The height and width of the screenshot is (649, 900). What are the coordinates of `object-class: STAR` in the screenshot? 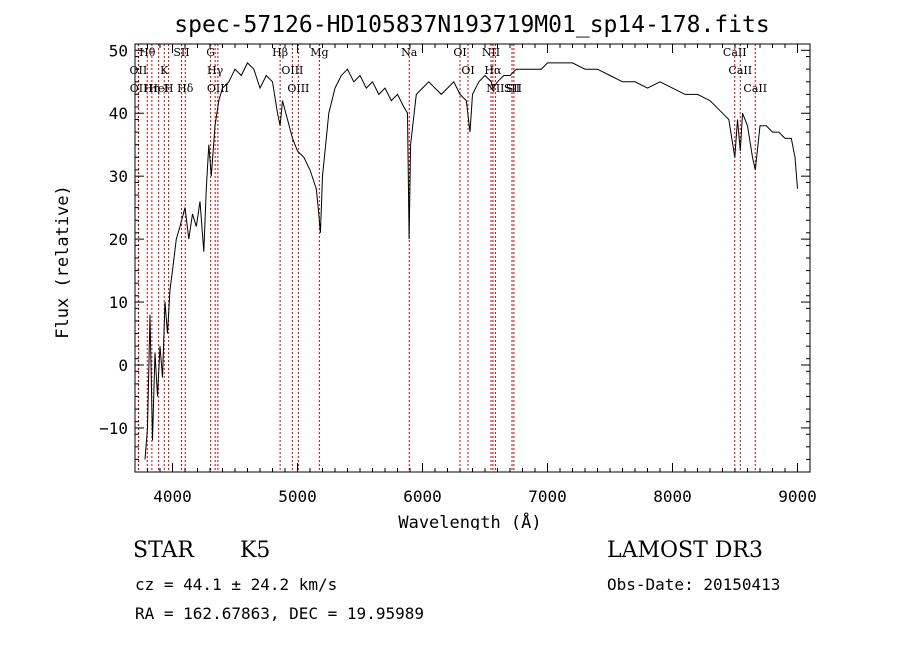 It's located at (163, 550).